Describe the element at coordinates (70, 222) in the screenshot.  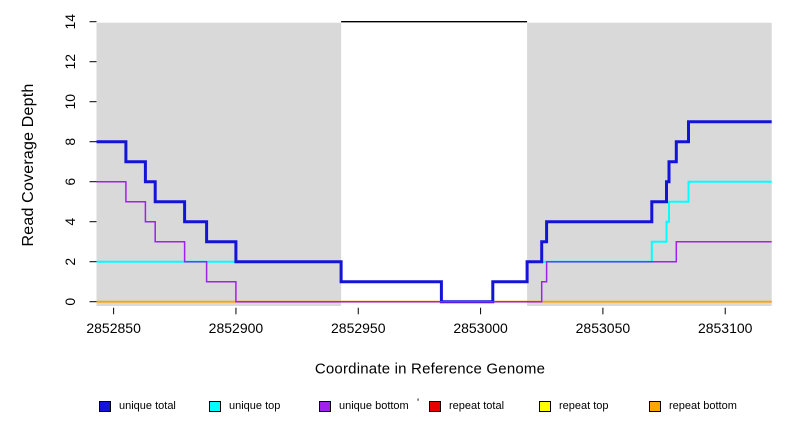
I see `y-tick-label: 4` at that location.